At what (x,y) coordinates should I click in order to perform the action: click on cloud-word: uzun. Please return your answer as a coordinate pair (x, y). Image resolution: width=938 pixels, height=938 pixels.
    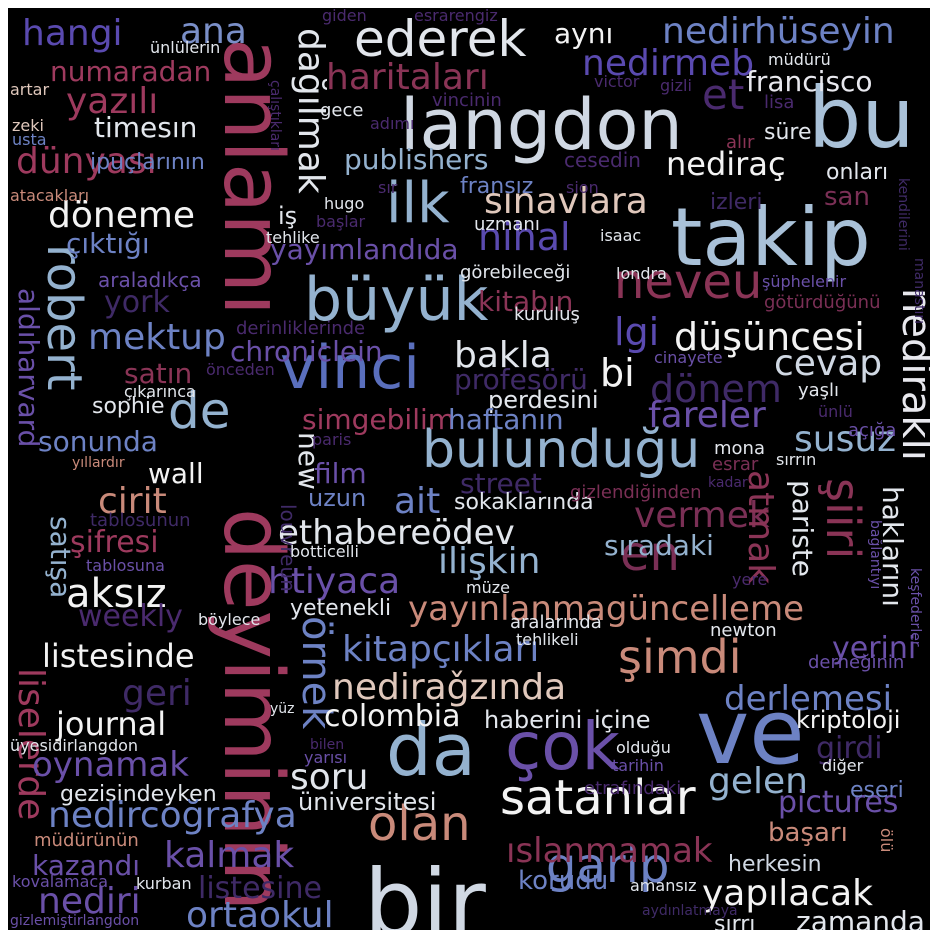
    Looking at the image, I should click on (337, 498).